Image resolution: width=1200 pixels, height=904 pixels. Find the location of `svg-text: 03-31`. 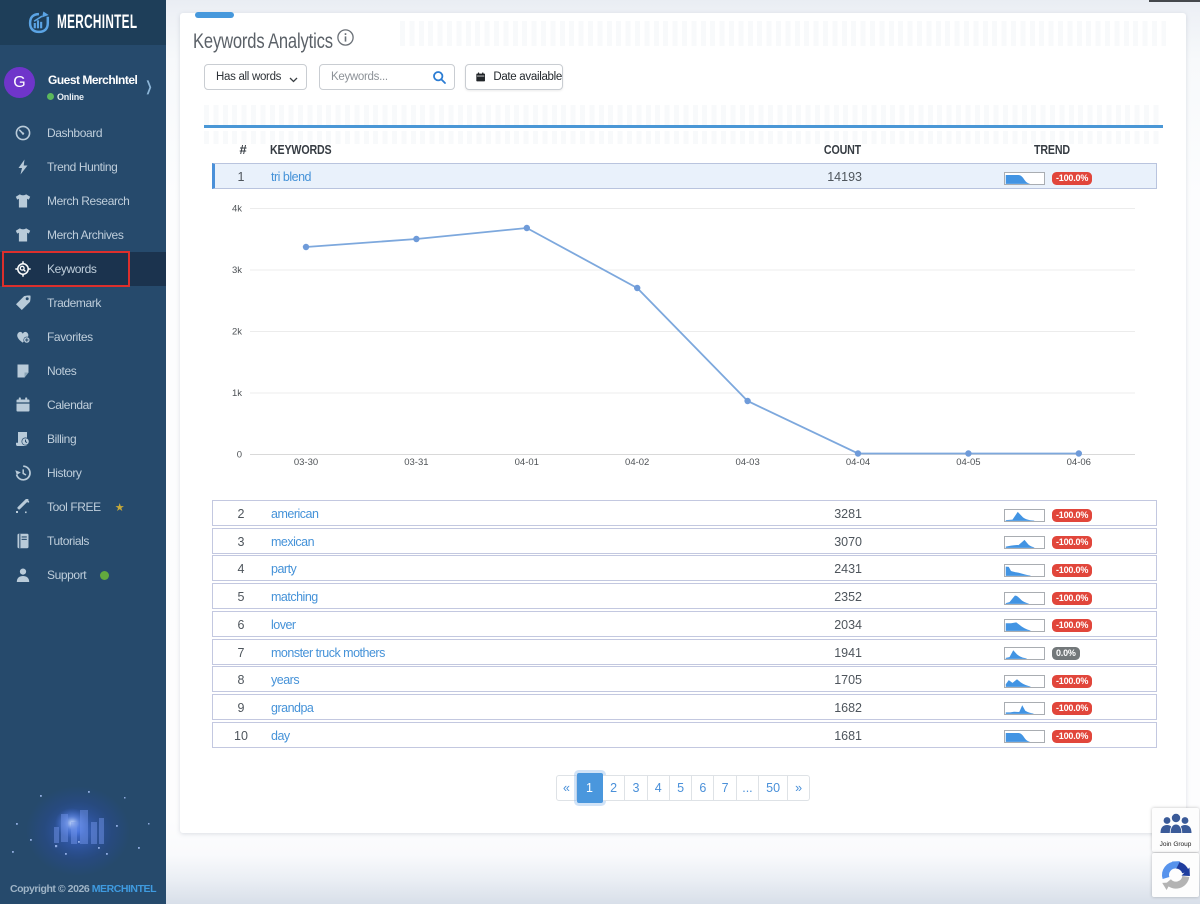

svg-text: 03-31 is located at coordinates (416, 462).